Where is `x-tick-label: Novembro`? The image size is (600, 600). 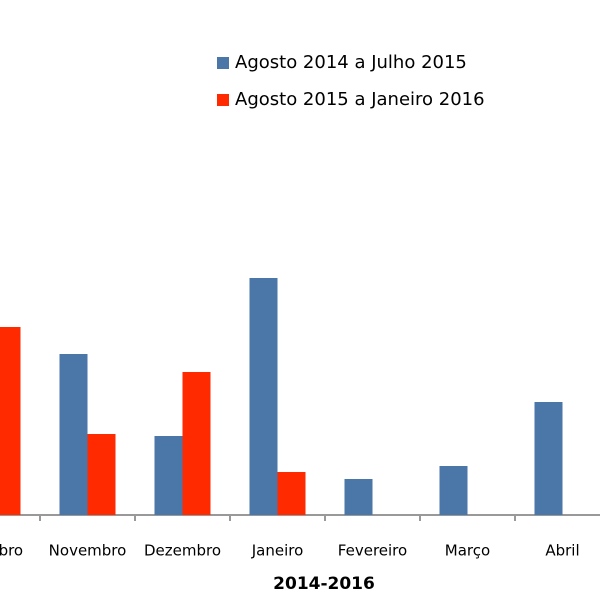
x-tick-label: Novembro is located at coordinates (88, 551).